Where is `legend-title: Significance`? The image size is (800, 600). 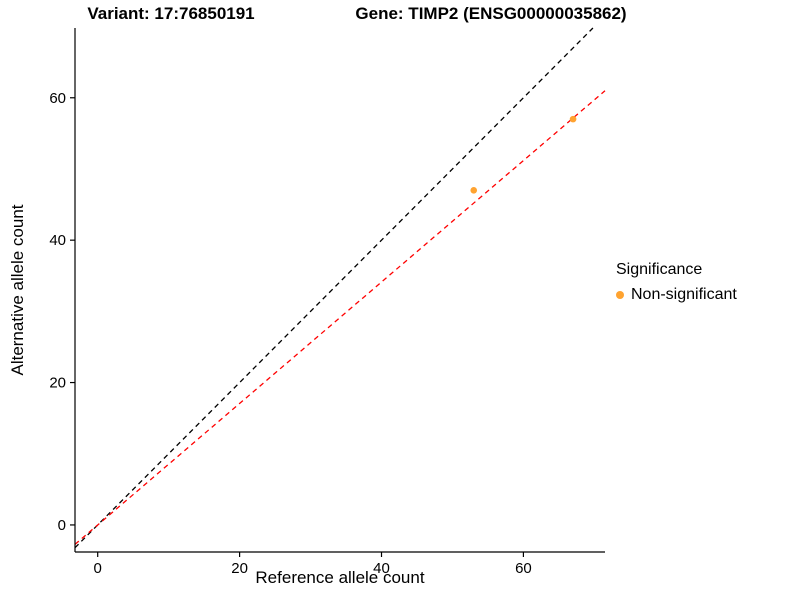 legend-title: Significance is located at coordinates (659, 269).